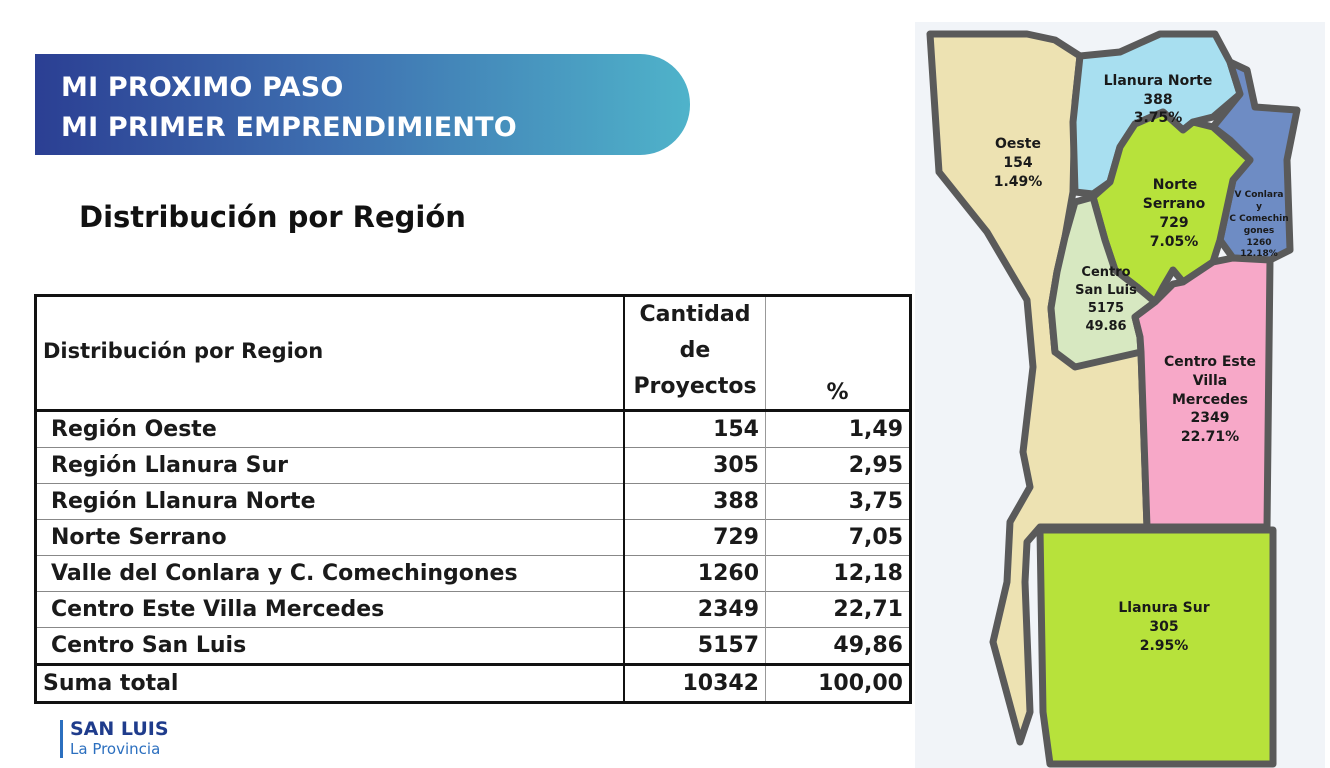 This screenshot has width=1330, height=768. What do you see at coordinates (1106, 290) in the screenshot?
I see `map-label-centro-san-luis-line-2: San Luis` at bounding box center [1106, 290].